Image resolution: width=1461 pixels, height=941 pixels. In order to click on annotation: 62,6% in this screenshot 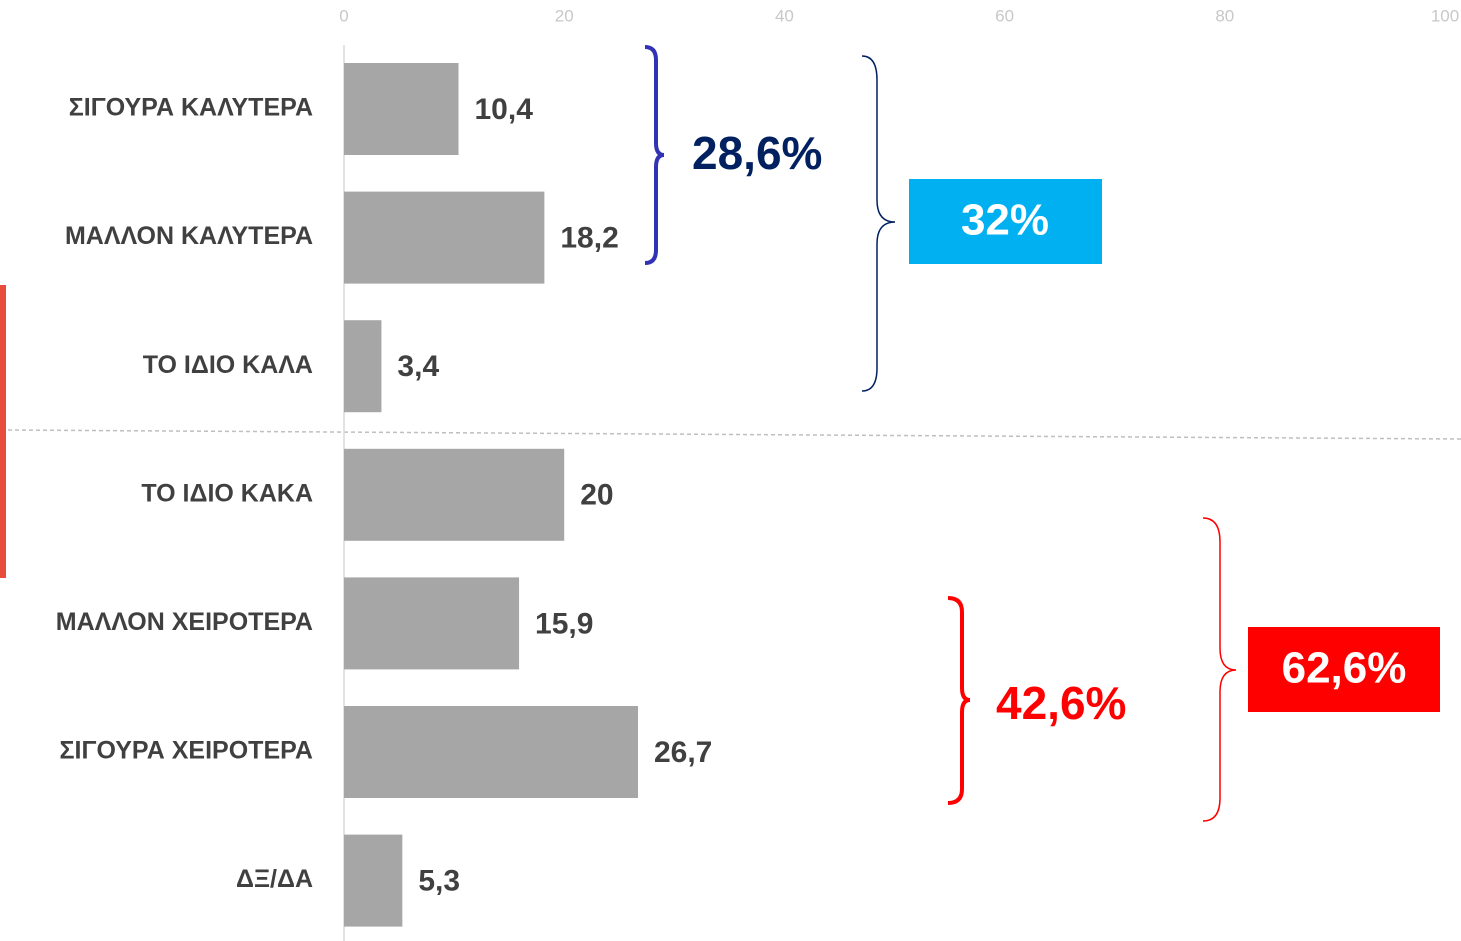, I will do `click(1344, 668)`.